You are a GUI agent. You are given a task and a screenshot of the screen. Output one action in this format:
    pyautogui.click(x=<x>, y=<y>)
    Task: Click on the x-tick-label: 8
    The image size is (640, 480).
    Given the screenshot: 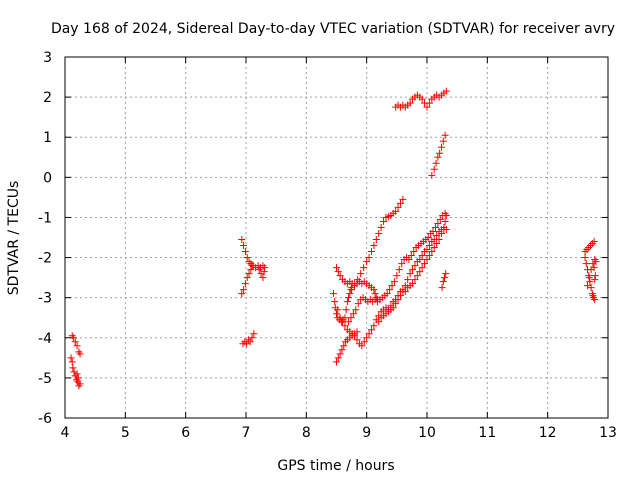 What is the action you would take?
    pyautogui.click(x=306, y=433)
    